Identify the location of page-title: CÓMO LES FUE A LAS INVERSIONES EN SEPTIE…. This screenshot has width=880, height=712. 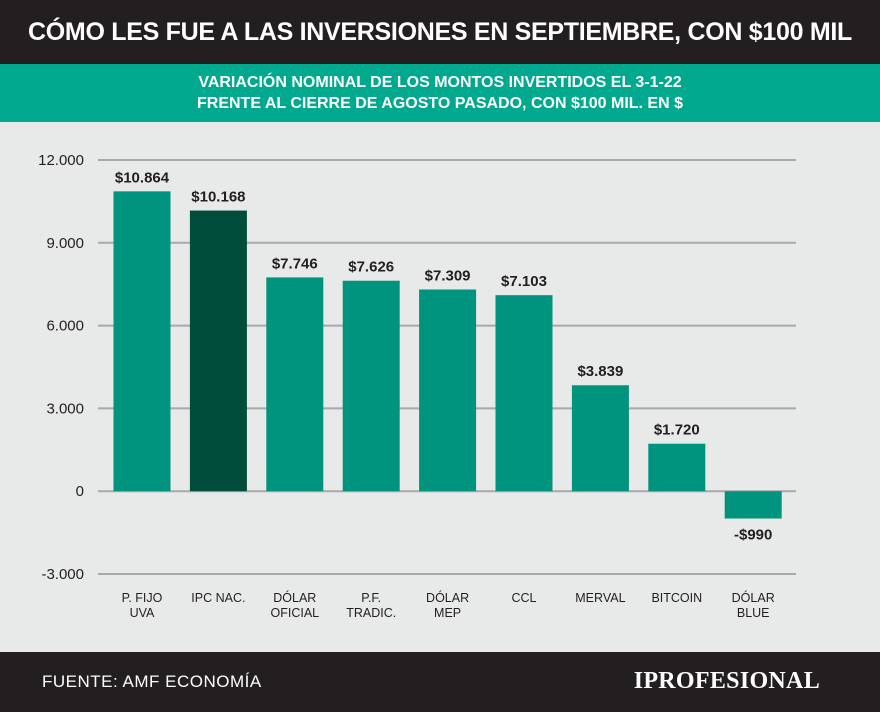
(440, 31).